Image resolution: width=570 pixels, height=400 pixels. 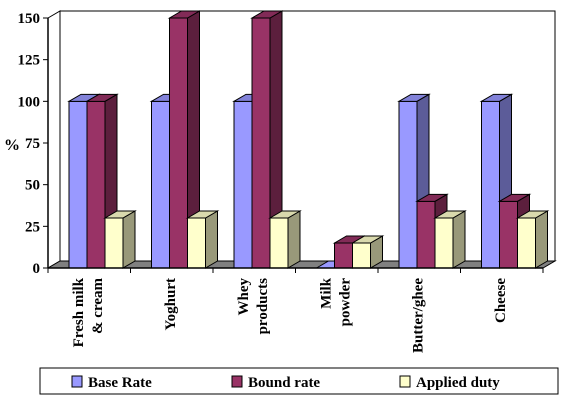 What do you see at coordinates (120, 383) in the screenshot?
I see `legend-entry: Base Rate` at bounding box center [120, 383].